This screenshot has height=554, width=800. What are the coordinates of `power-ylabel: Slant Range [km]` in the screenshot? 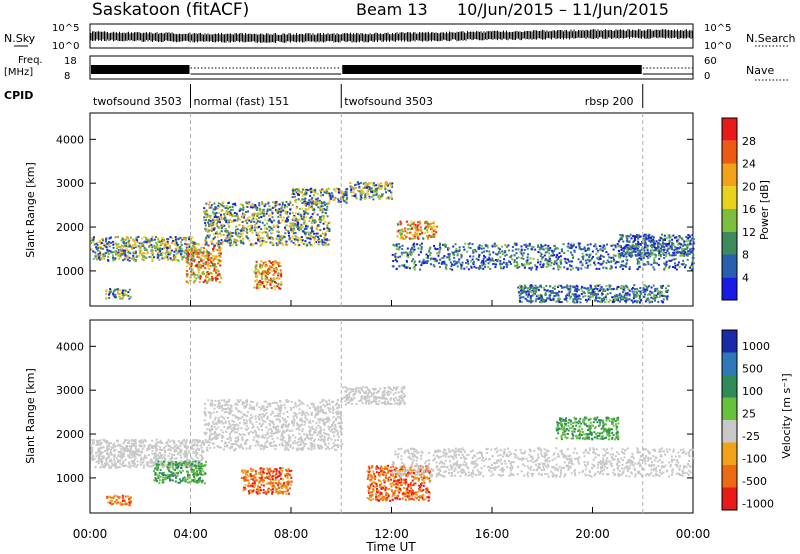 It's located at (30, 210).